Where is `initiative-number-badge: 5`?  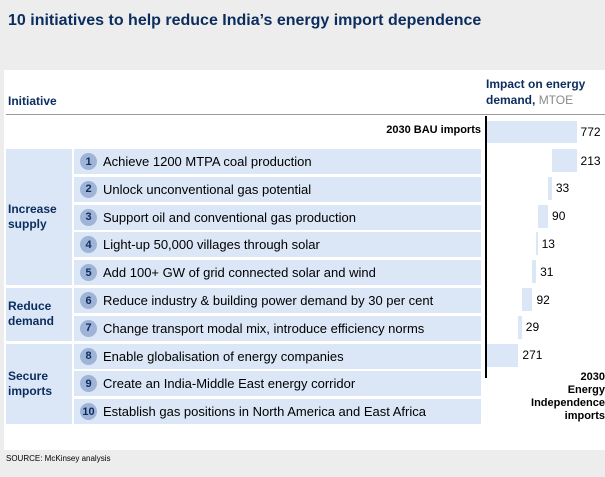
initiative-number-badge: 5 is located at coordinates (88, 273).